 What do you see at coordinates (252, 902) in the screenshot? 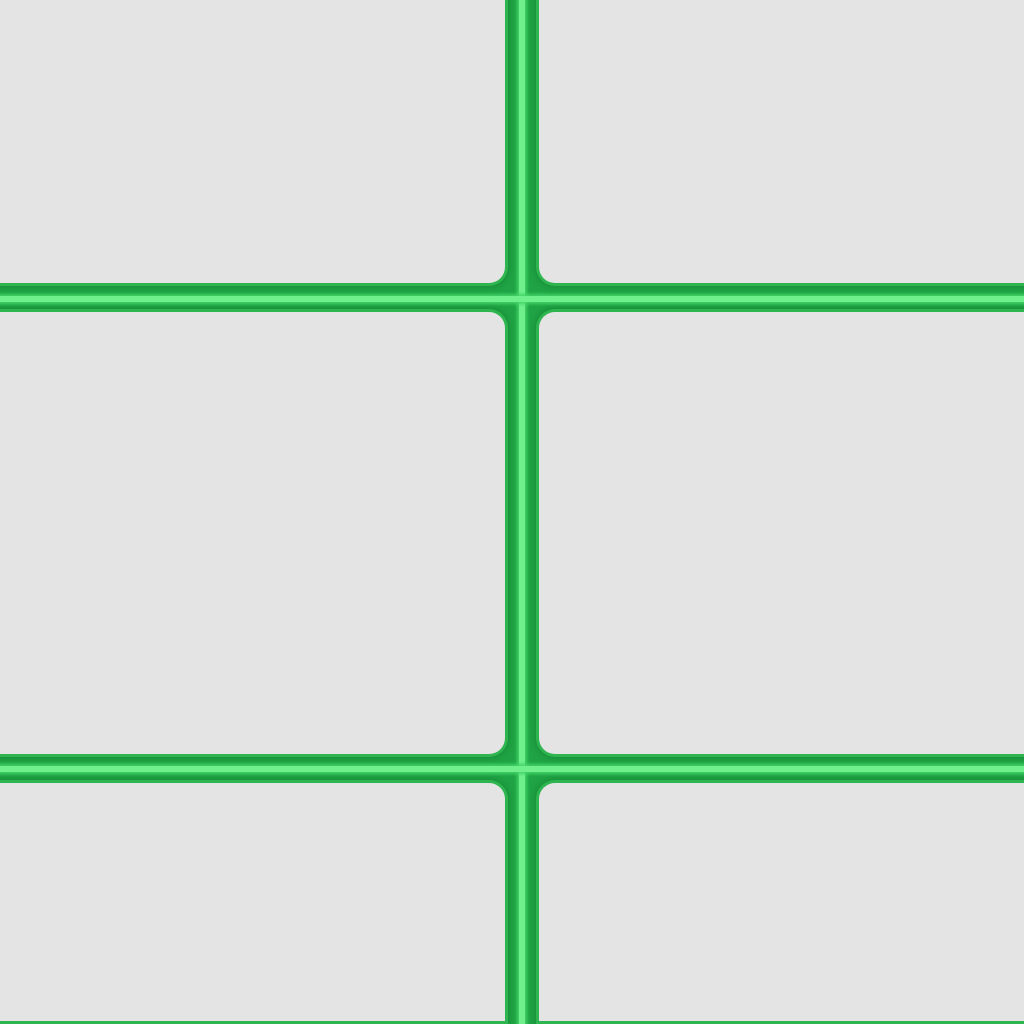
I see `grid-tile-row3-col1` at bounding box center [252, 902].